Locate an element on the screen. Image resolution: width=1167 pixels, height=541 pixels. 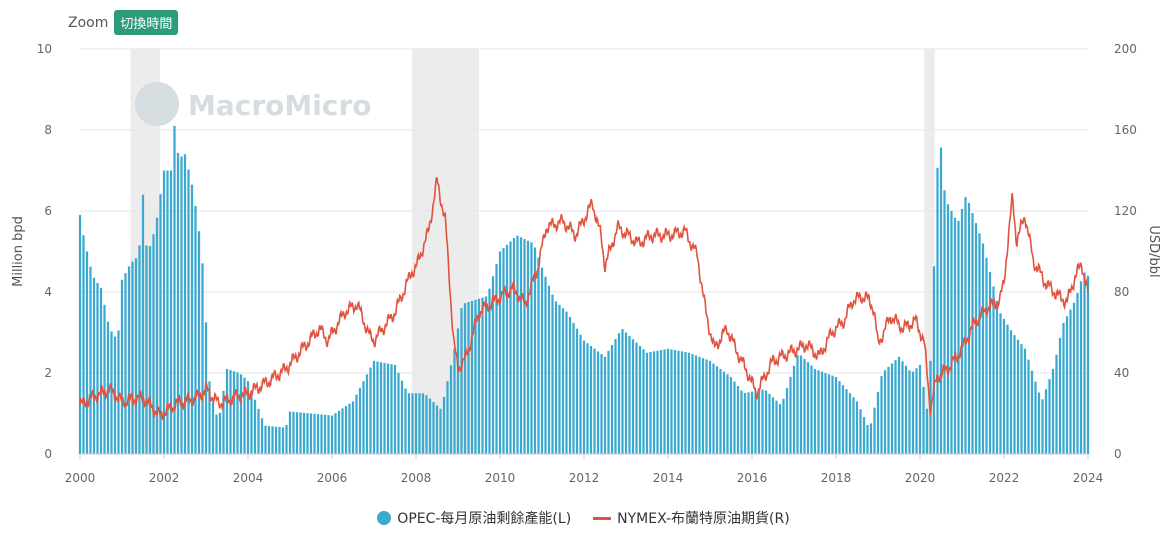
x-tick-label: 2010 is located at coordinates (500, 478).